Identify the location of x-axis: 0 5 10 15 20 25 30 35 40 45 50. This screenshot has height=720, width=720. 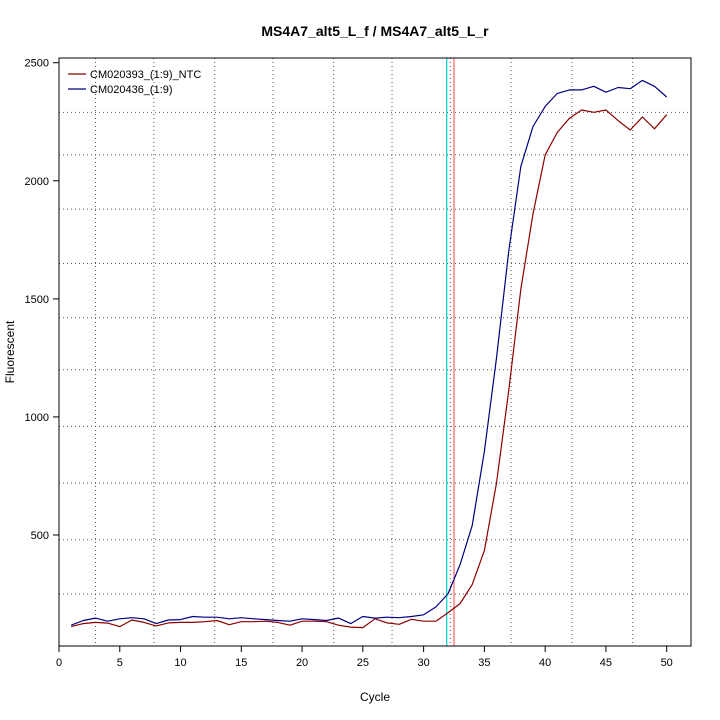
(364, 657).